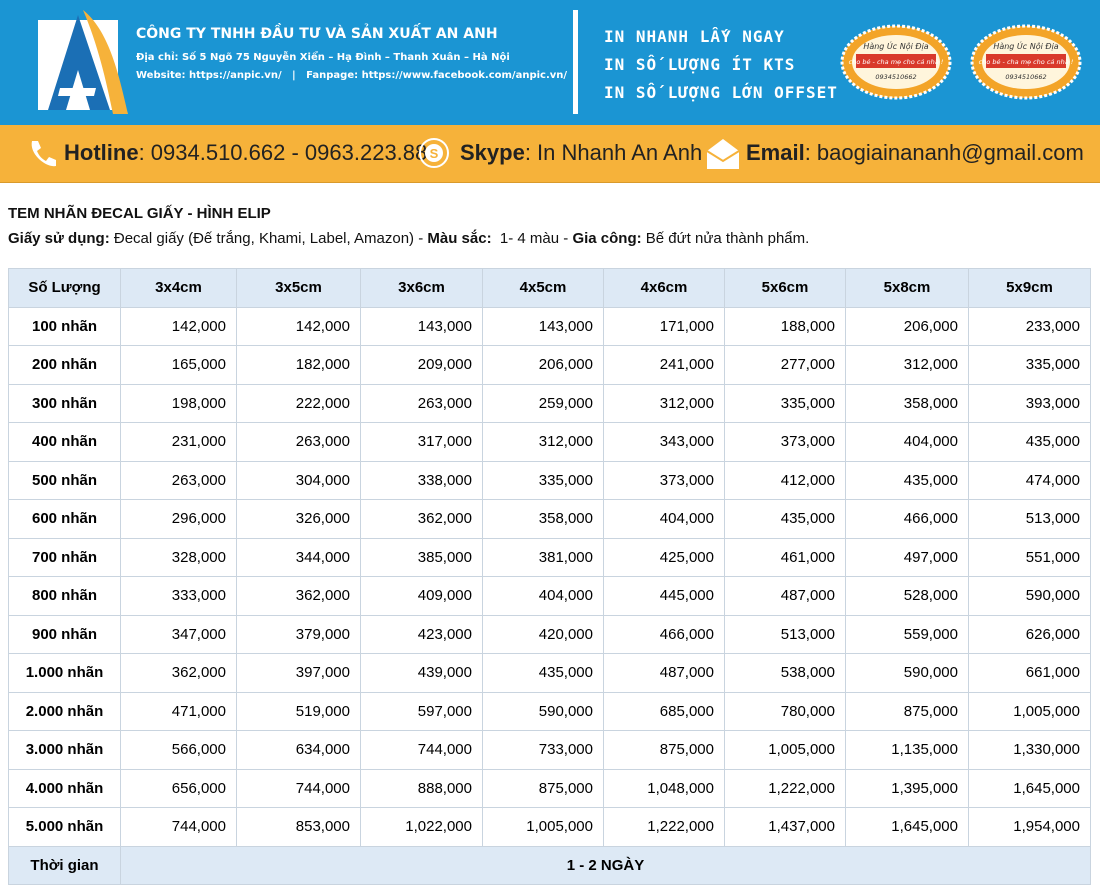 This screenshot has width=1100, height=888. I want to click on skype-id: : In Nhanh An Anh, so click(613, 152).